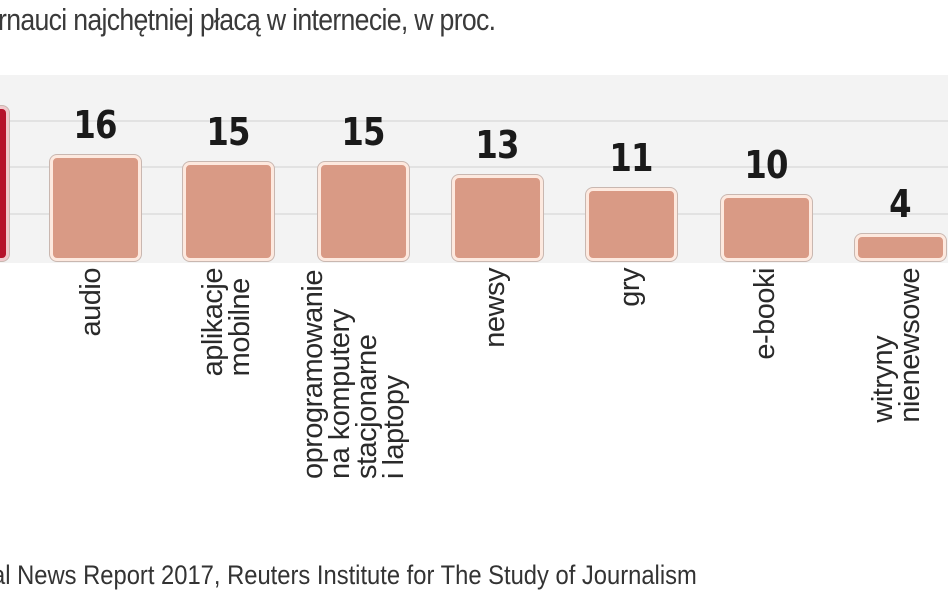  What do you see at coordinates (495, 308) in the screenshot?
I see `bar-label-newsy: newsy` at bounding box center [495, 308].